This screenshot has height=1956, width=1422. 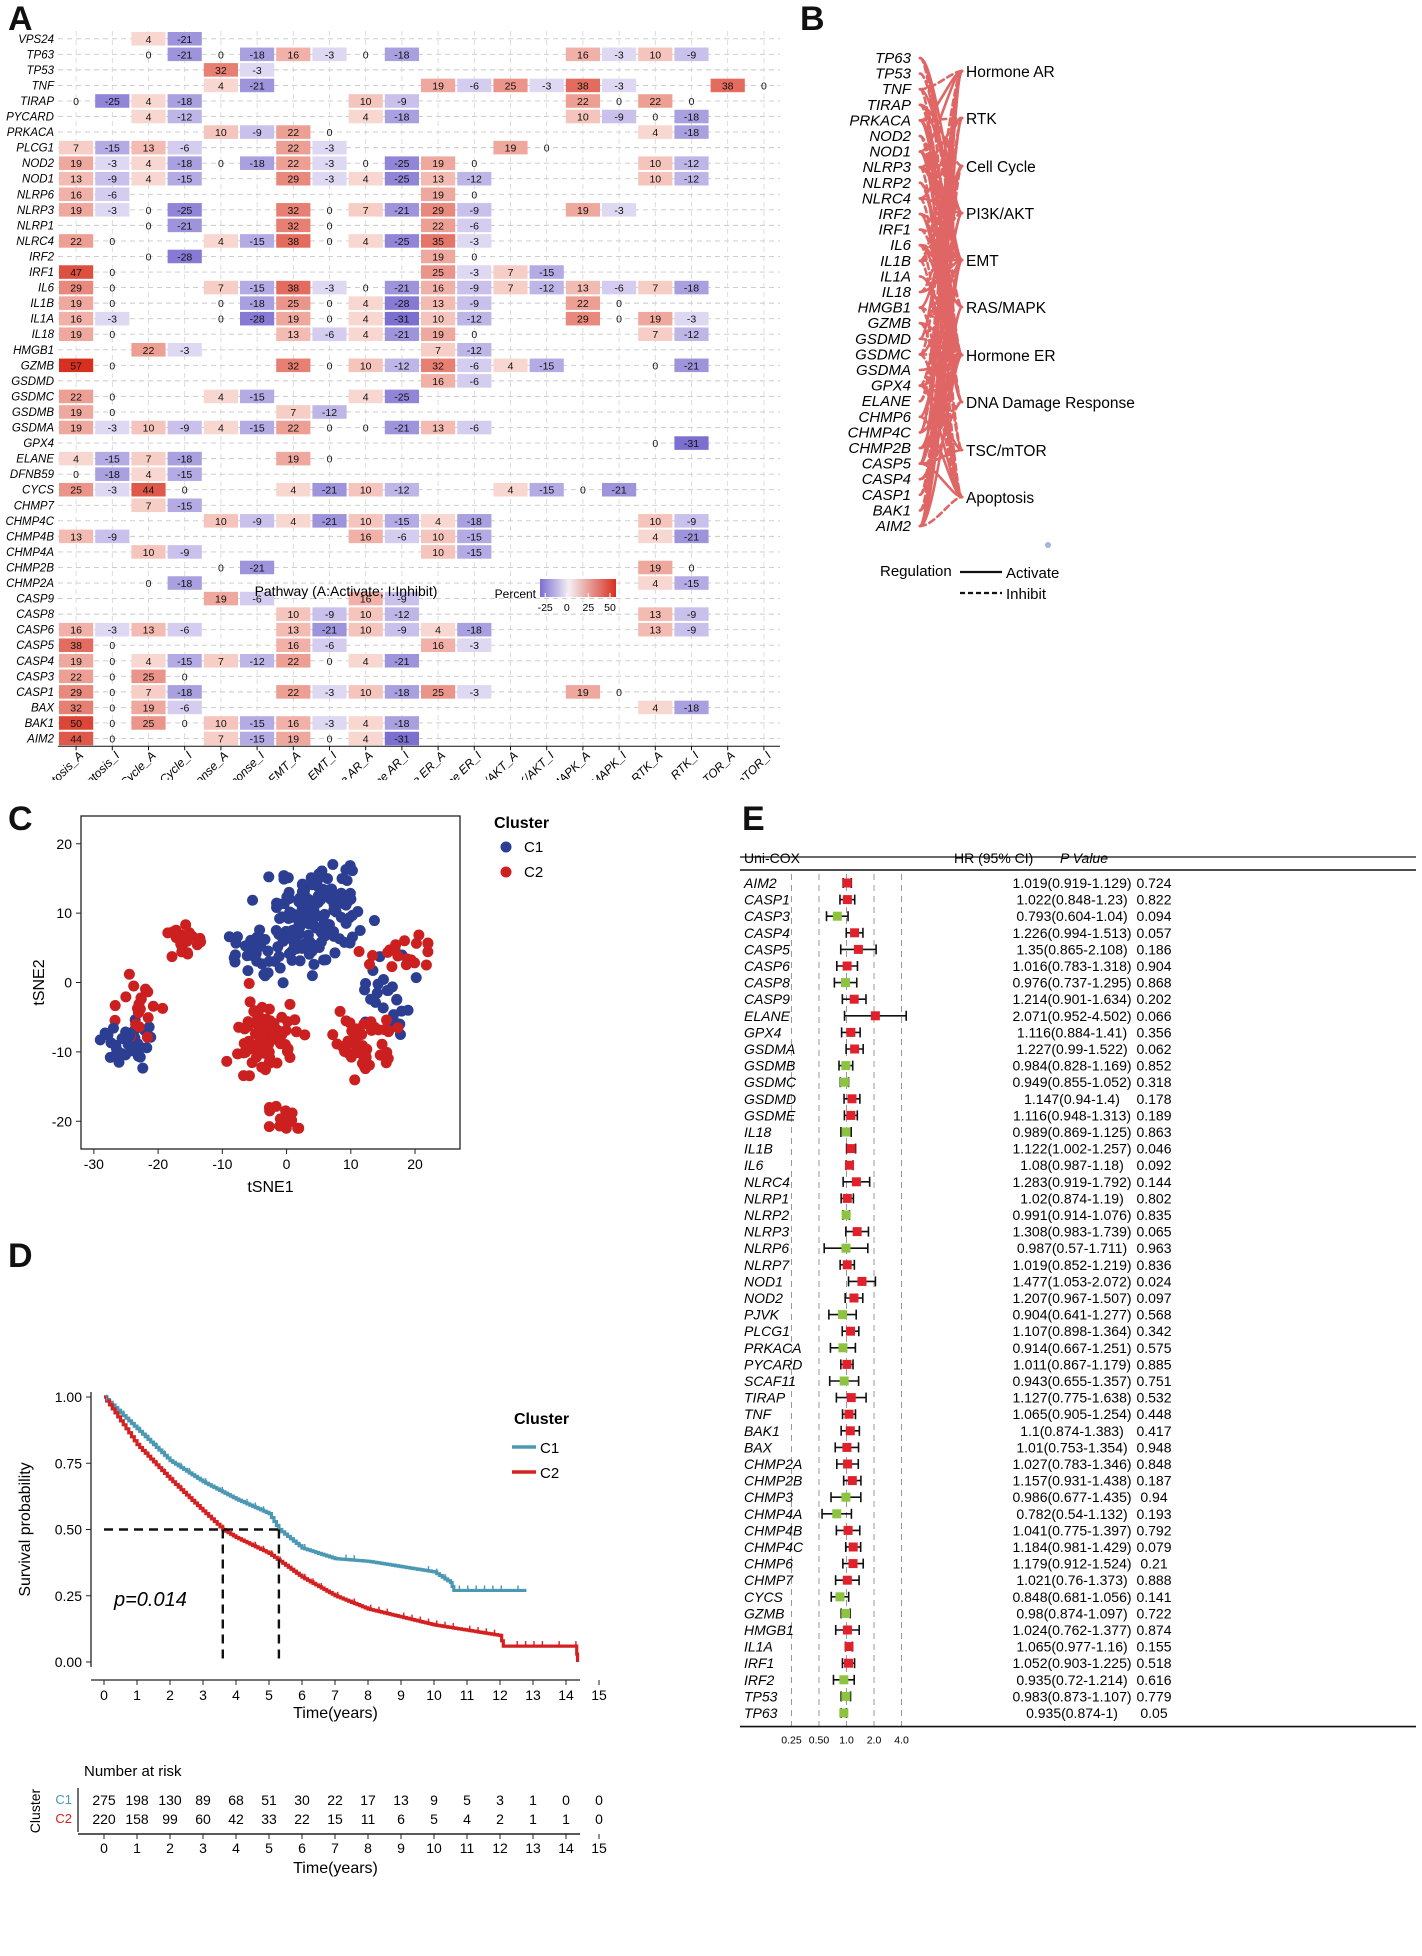 I want to click on x-tick-label: 3, so click(x=203, y=1695).